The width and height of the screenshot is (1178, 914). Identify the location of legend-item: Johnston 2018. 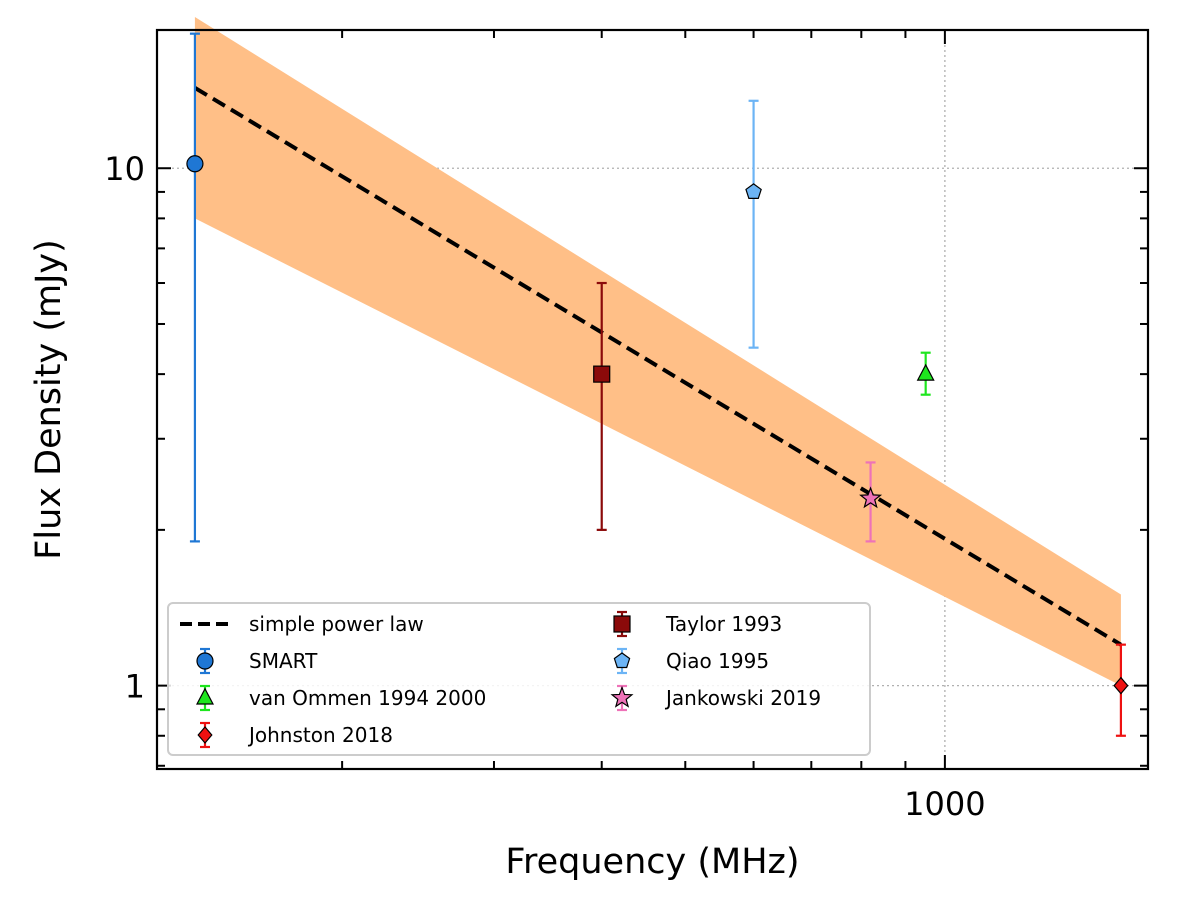
(295, 735).